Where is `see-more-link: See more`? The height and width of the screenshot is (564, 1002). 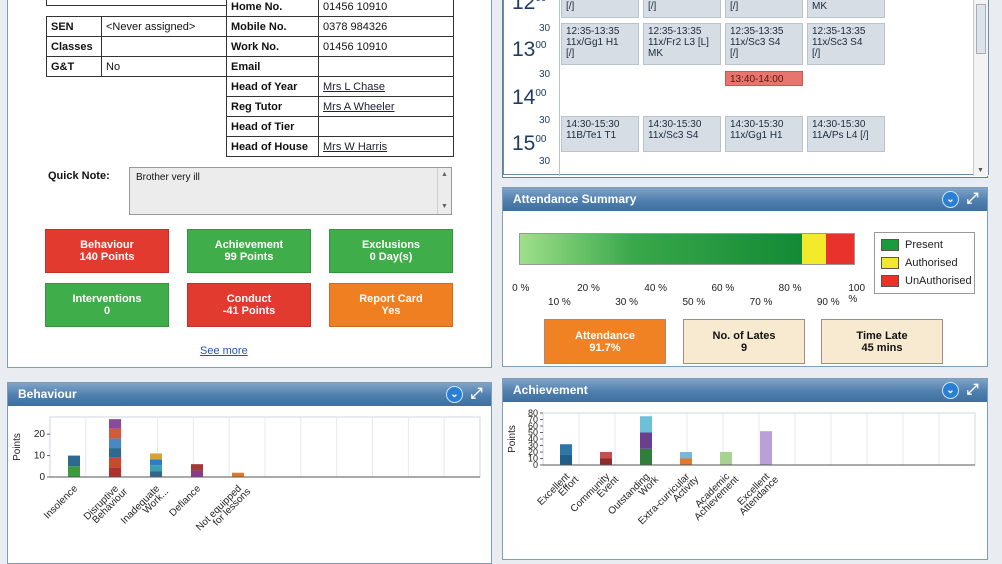 see-more-link: See more is located at coordinates (224, 351).